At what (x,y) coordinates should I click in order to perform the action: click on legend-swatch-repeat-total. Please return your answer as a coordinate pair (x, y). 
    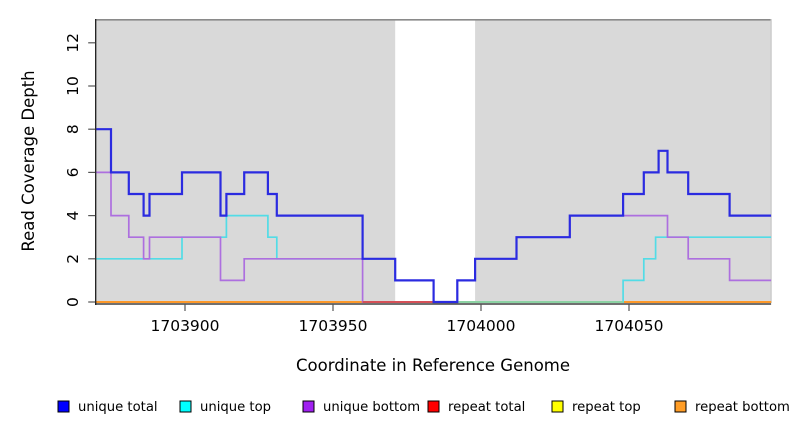
    Looking at the image, I should click on (433, 406).